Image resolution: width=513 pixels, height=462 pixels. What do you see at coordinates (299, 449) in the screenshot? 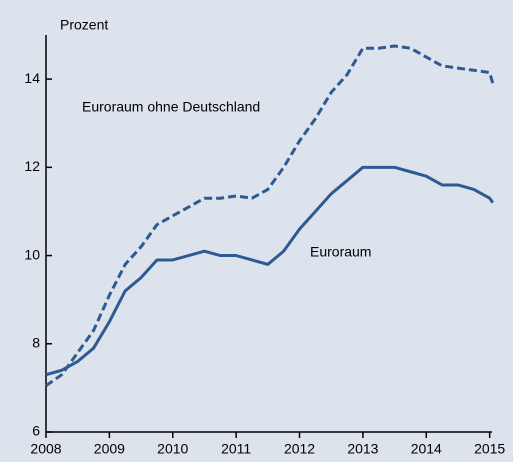
I see `x-tick-label: 2012` at bounding box center [299, 449].